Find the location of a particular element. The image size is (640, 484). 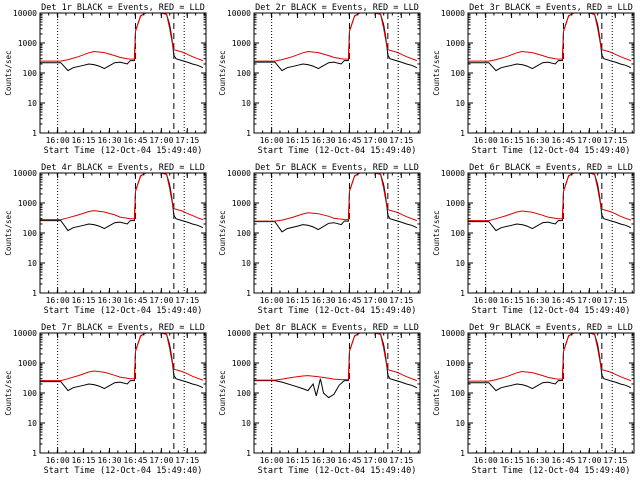

panel-title: Det 1r BLACK = Events, RED = LLD is located at coordinates (123, 8).